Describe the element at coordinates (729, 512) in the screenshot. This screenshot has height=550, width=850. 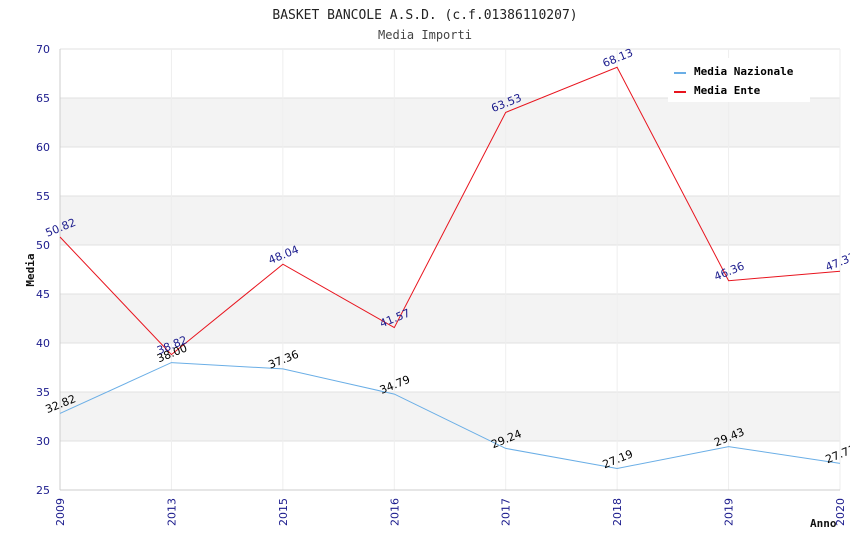
I see `x-tick-label: 2019` at that location.